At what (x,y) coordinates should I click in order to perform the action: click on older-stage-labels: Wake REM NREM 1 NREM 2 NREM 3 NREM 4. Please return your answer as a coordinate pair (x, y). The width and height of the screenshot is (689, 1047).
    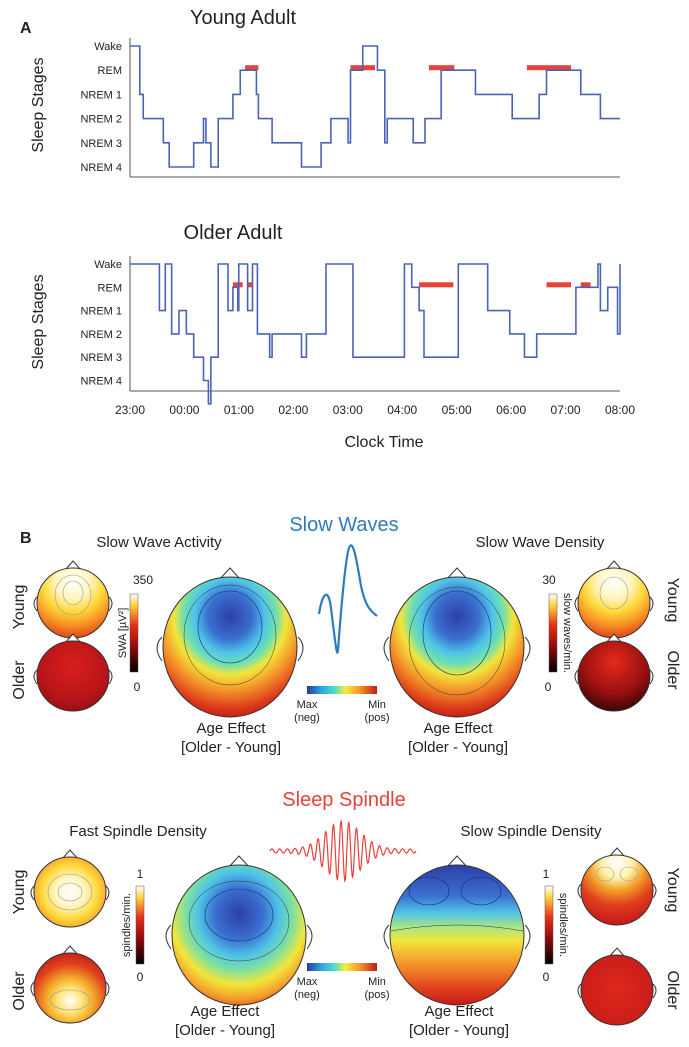
    Looking at the image, I should click on (101, 323).